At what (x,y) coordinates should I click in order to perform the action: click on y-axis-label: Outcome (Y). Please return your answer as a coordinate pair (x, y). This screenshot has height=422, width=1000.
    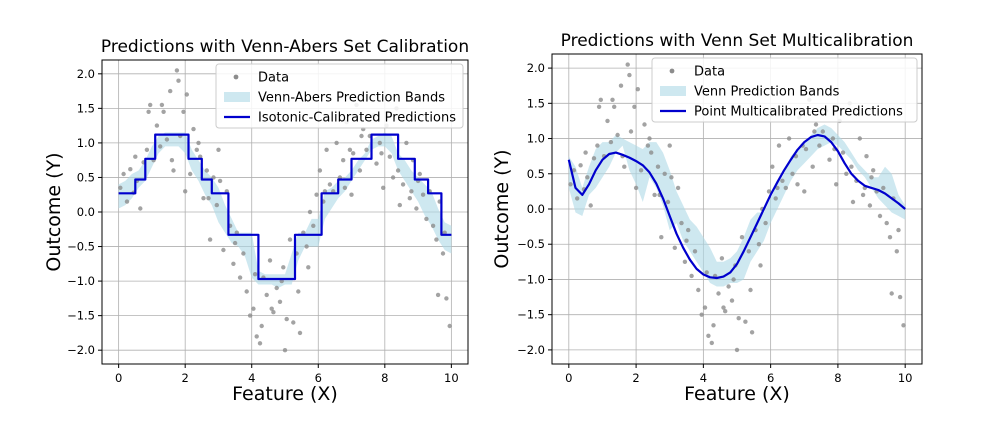
    Looking at the image, I should click on (54, 211).